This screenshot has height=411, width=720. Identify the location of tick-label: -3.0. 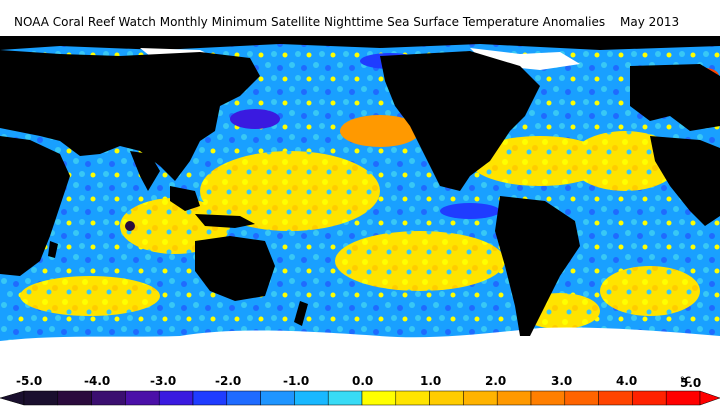
(163, 381).